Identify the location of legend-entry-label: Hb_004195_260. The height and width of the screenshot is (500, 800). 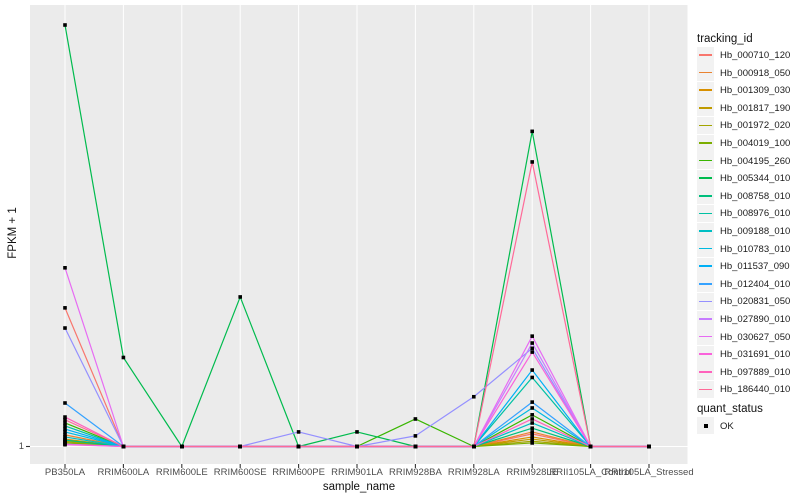
(755, 161).